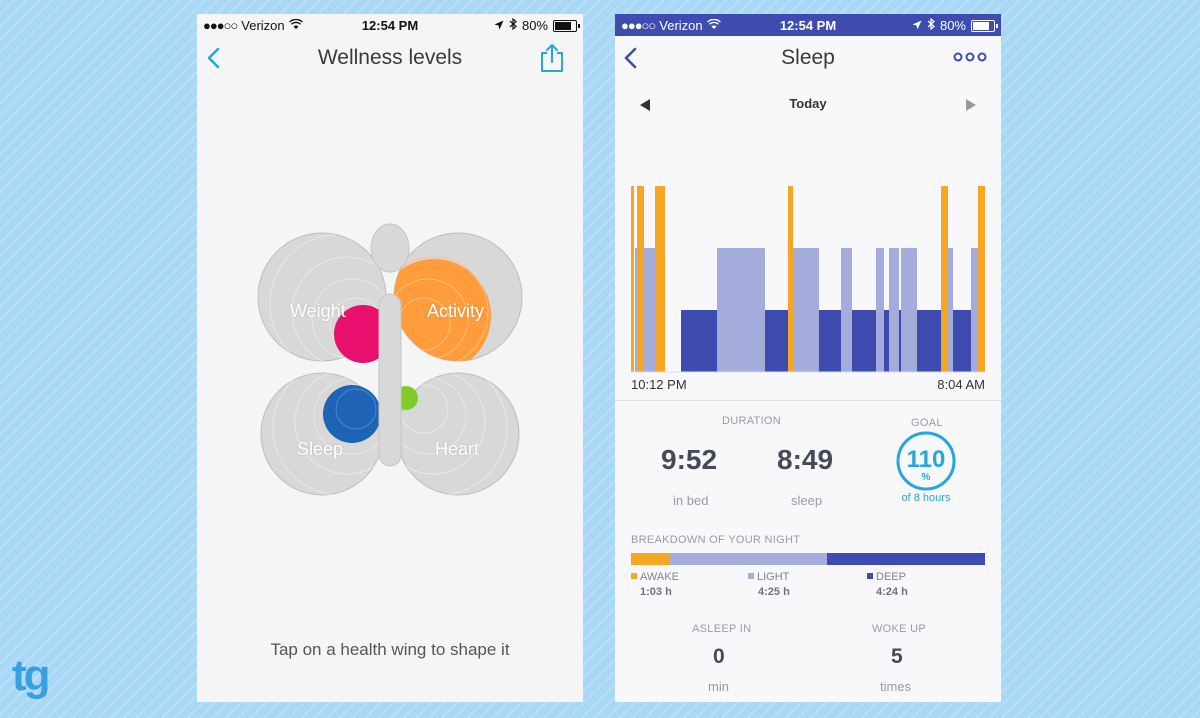 The height and width of the screenshot is (718, 1200). I want to click on previous-day-button, so click(645, 105).